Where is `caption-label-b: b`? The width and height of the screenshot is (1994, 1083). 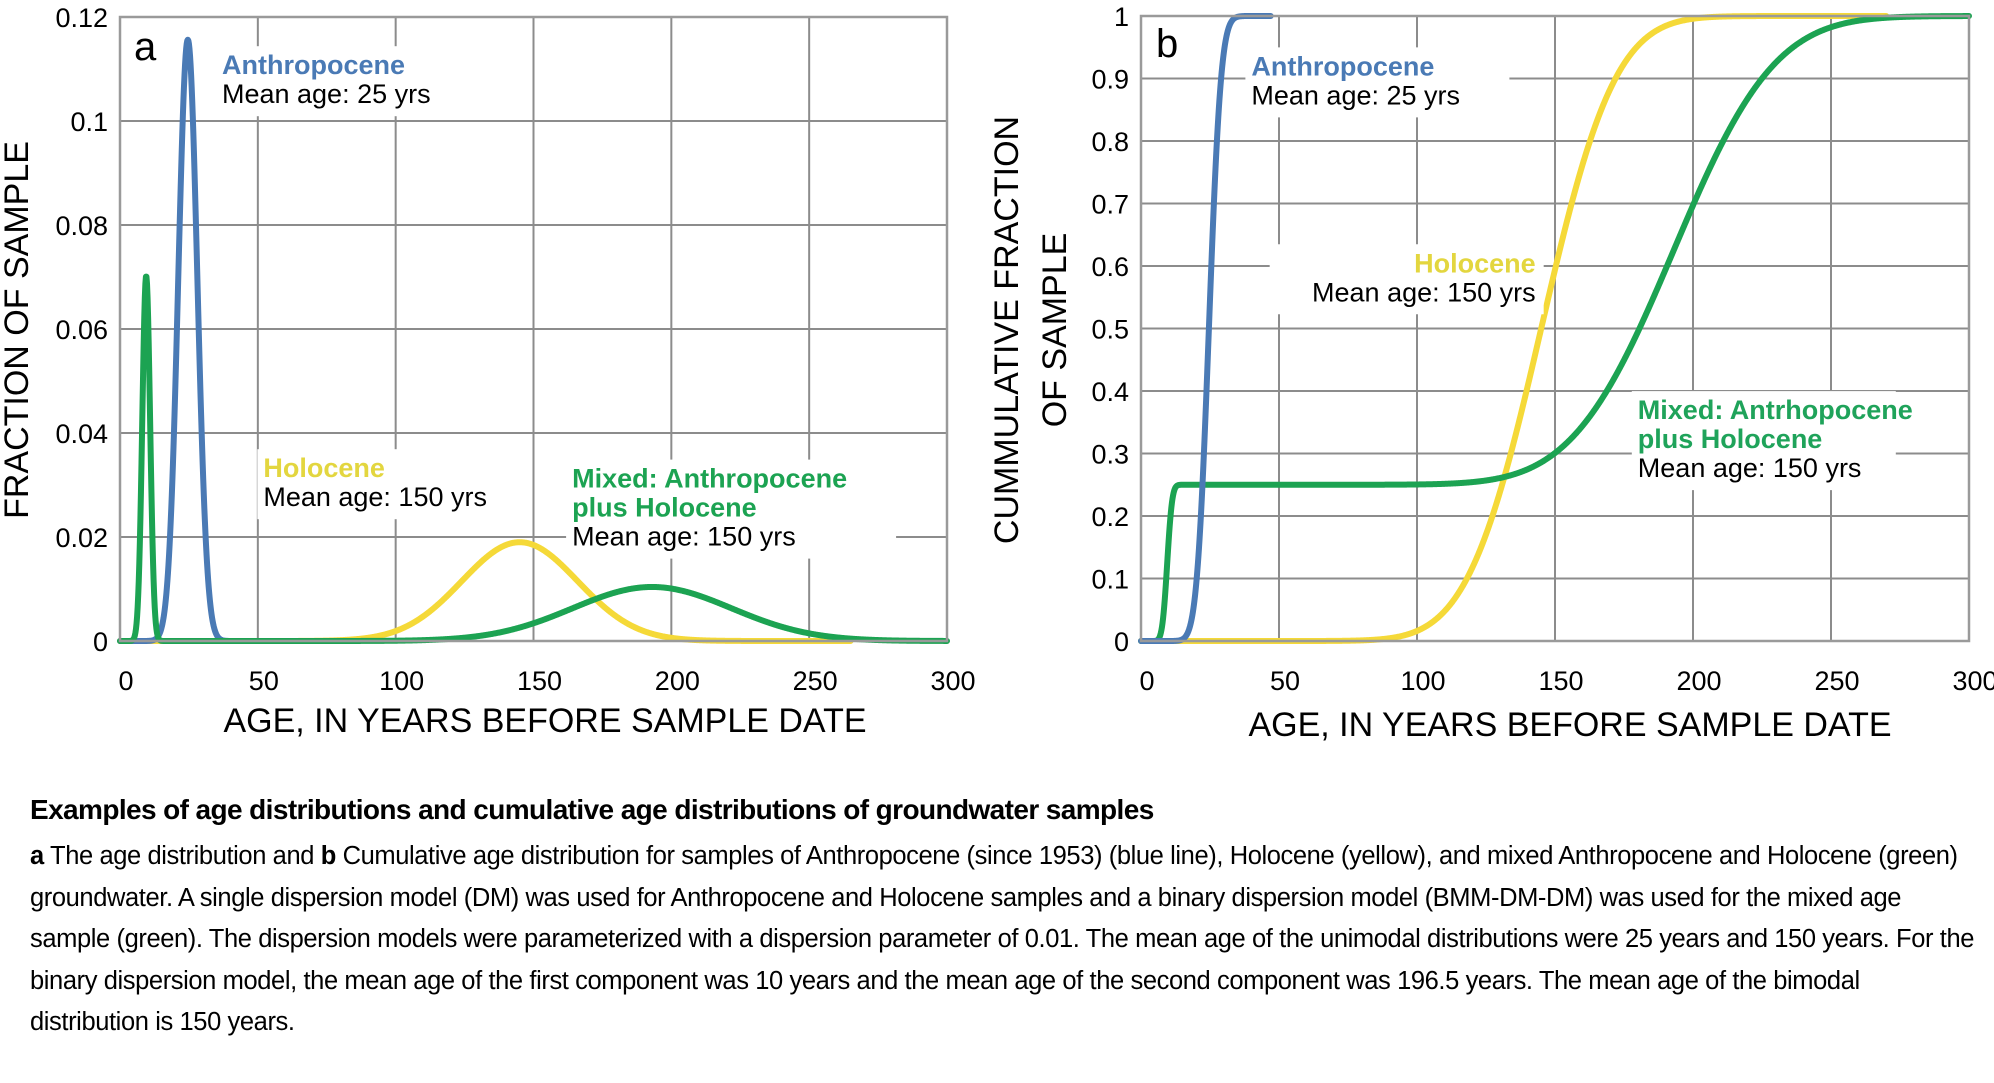 caption-label-b: b is located at coordinates (328, 856).